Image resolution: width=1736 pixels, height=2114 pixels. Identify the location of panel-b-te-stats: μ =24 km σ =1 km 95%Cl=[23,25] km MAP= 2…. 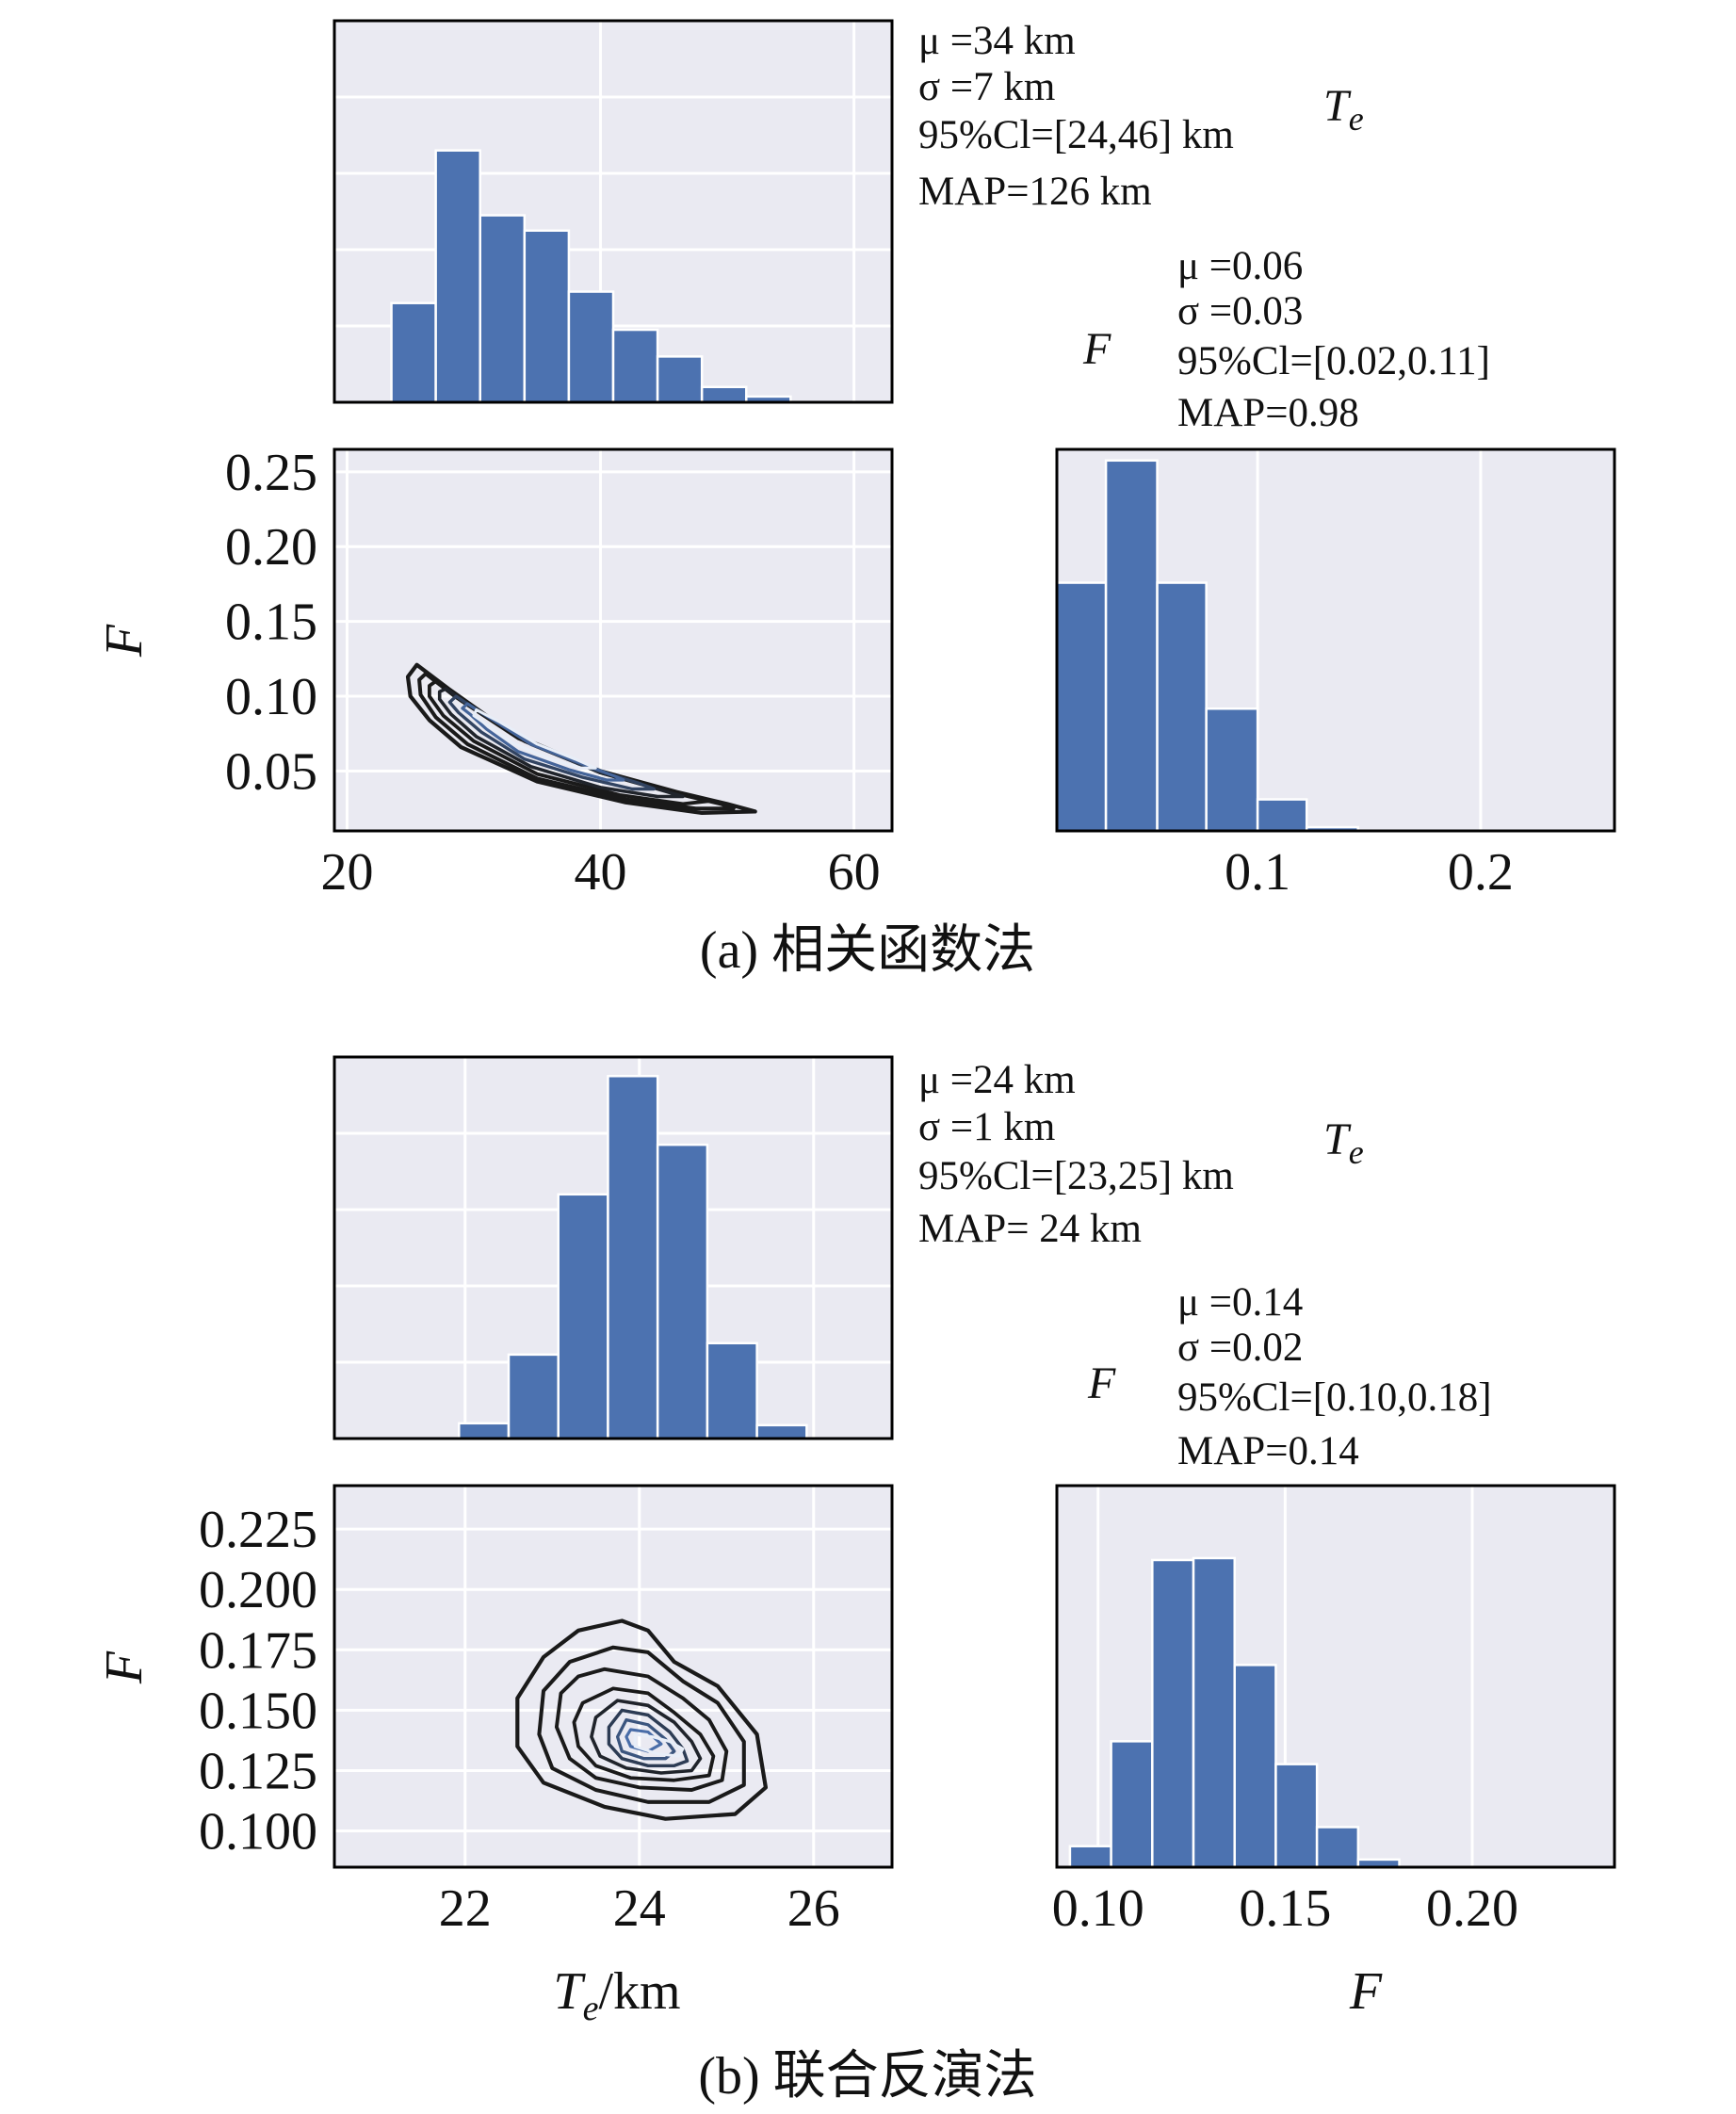
(1141, 1154).